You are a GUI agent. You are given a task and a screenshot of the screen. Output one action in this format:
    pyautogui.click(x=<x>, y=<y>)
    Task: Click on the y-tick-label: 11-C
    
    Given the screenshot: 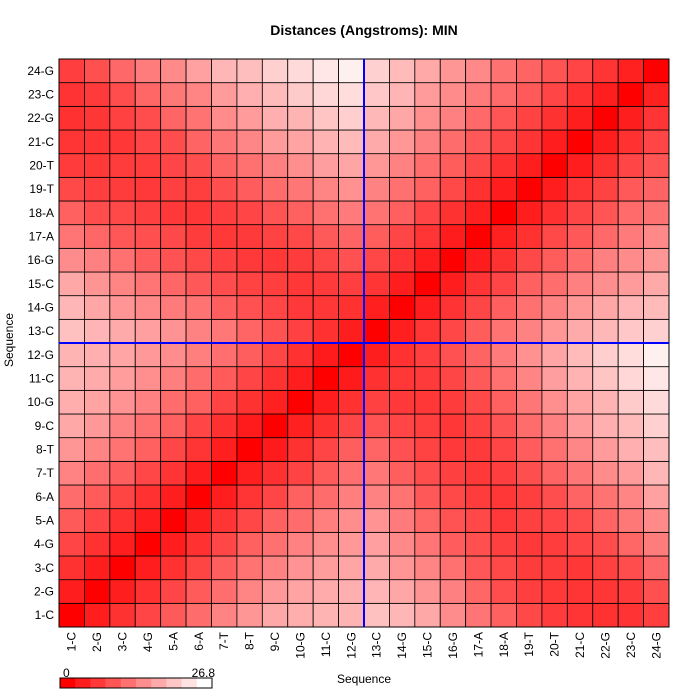 What is the action you would take?
    pyautogui.click(x=41, y=379)
    